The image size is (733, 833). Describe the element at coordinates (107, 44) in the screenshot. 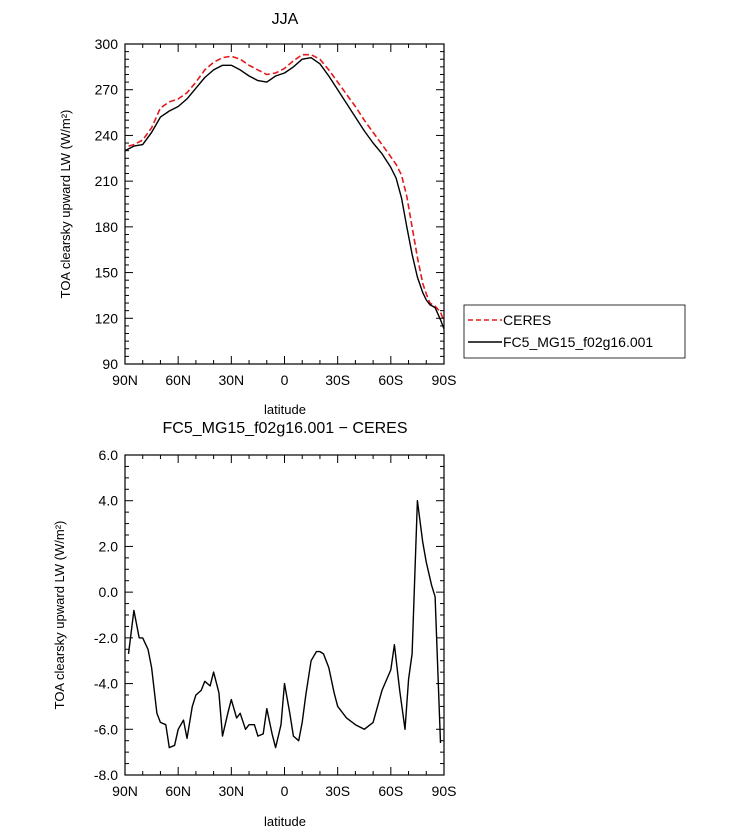

I see `y-tick-label: 300` at that location.